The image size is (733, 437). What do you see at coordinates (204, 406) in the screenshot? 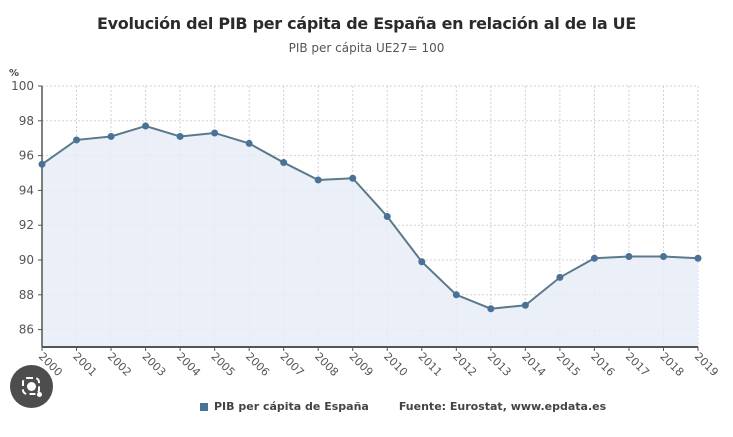
I see `legend-swatch` at bounding box center [204, 406].